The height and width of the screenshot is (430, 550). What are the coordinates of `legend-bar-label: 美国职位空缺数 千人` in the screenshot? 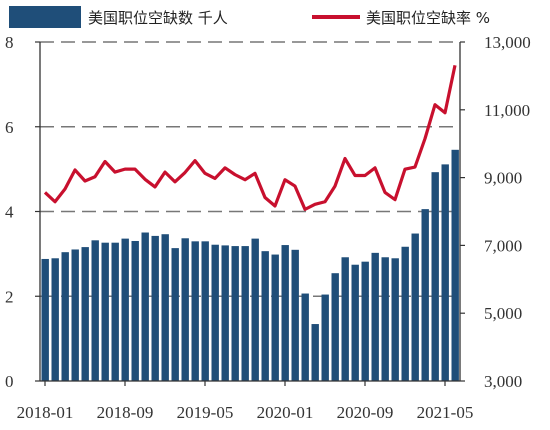 It's located at (158, 18).